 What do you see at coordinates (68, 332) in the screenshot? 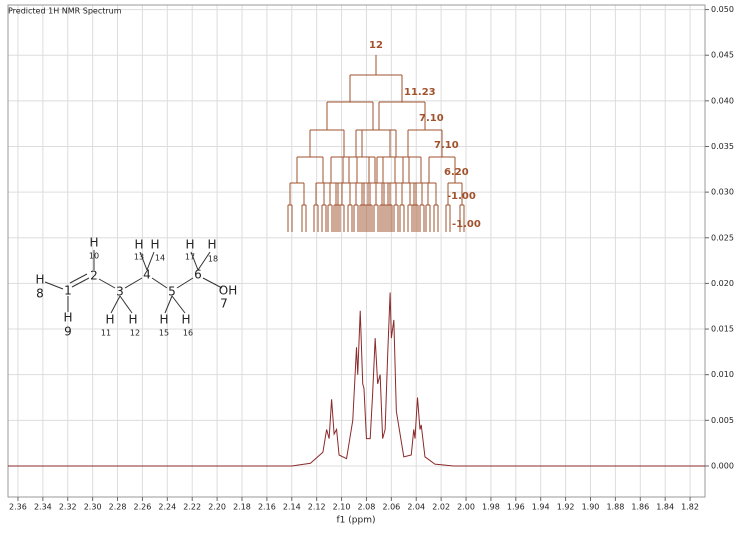
I see `atom-label: 9` at bounding box center [68, 332].